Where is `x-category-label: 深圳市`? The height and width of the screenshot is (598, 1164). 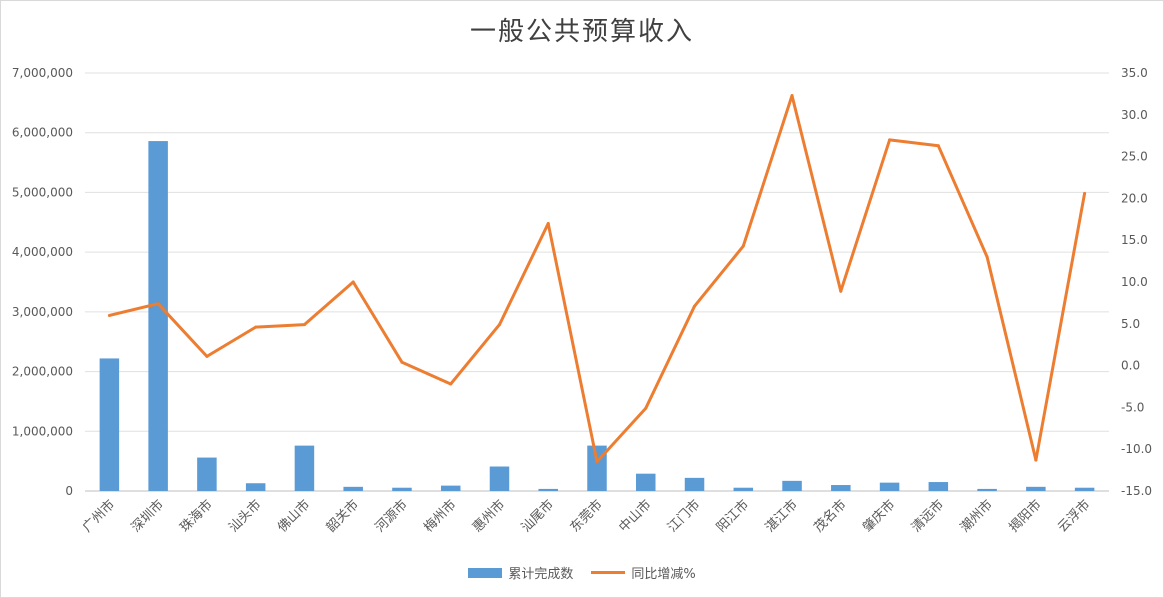
x-category-label: 深圳市 is located at coordinates (147, 516).